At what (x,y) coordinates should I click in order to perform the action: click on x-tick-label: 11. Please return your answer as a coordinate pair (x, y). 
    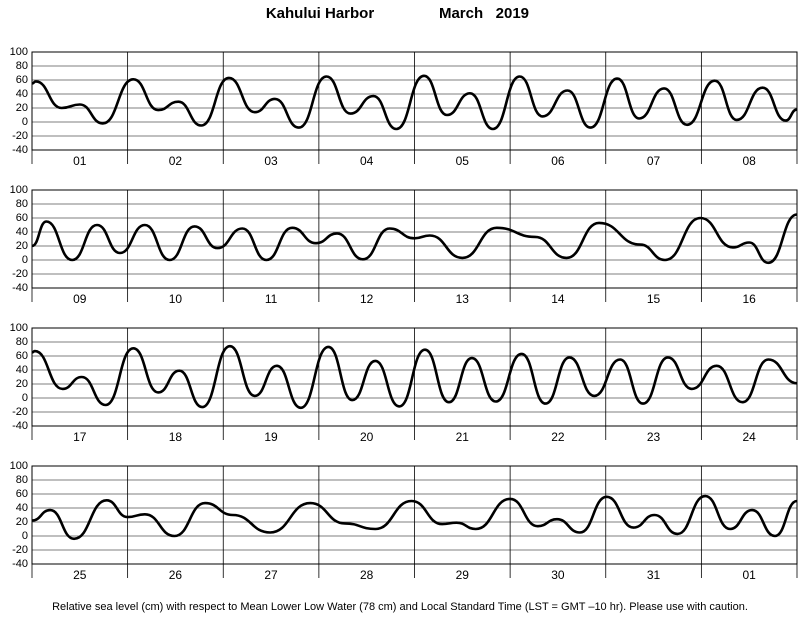
    Looking at the image, I should click on (271, 299).